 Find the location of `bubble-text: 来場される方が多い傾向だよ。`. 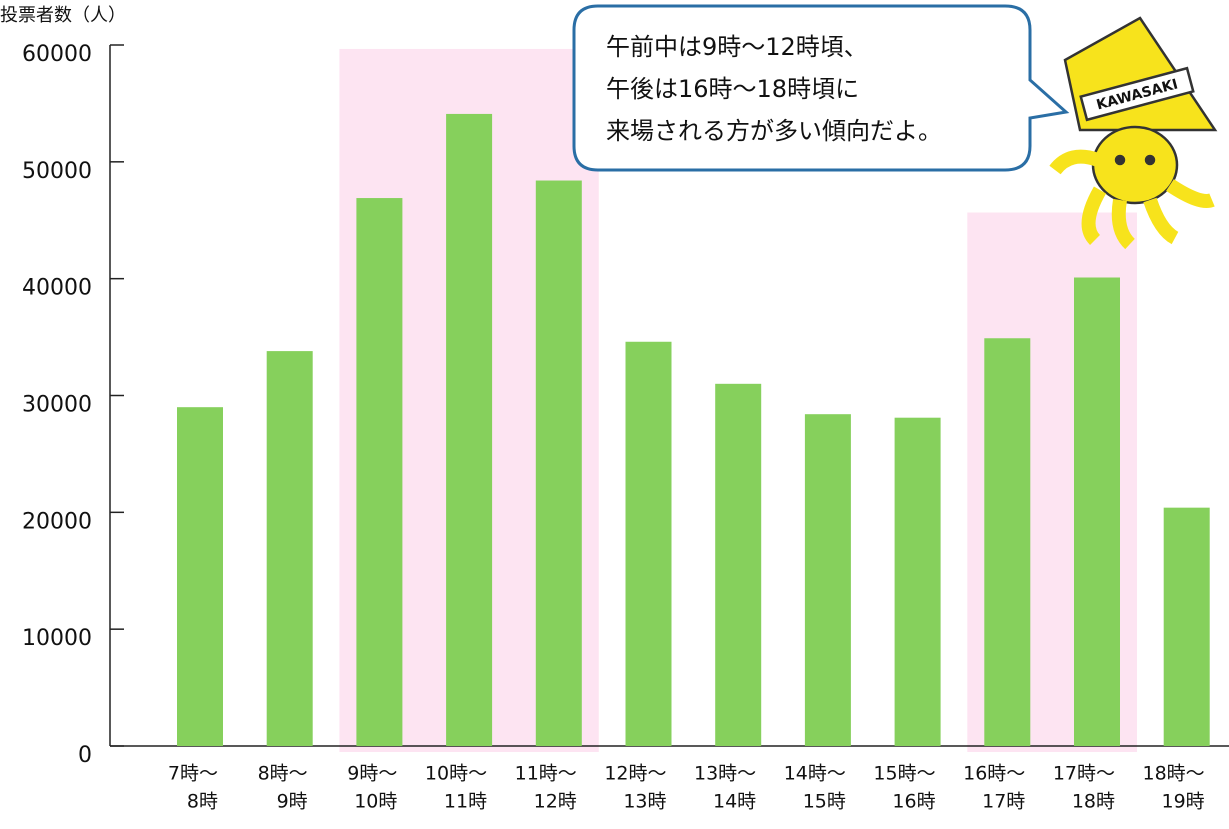

bubble-text: 来場される方が多い傾向だよ。 is located at coordinates (774, 131).